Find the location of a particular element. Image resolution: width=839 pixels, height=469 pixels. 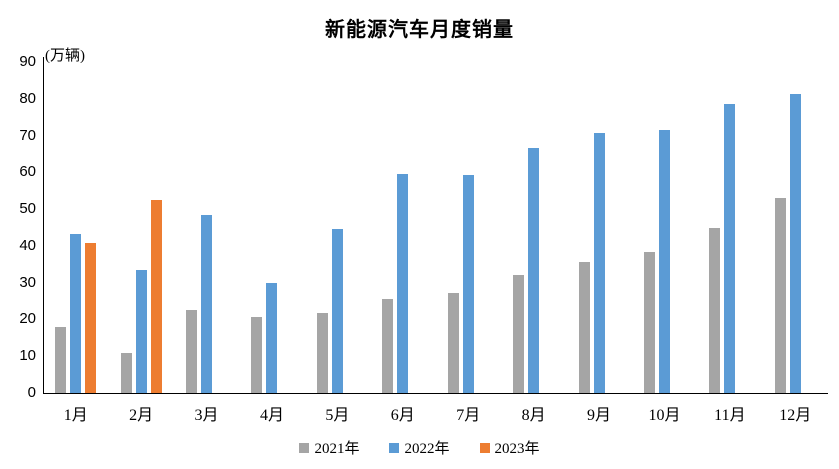

y-axis-tick-label: 30 is located at coordinates (27, 282).